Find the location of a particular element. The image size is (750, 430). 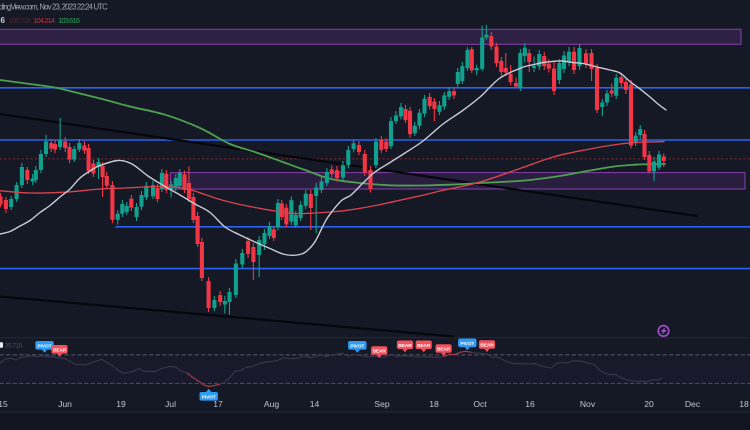

svg-text: 103.616 is located at coordinates (69, 20).